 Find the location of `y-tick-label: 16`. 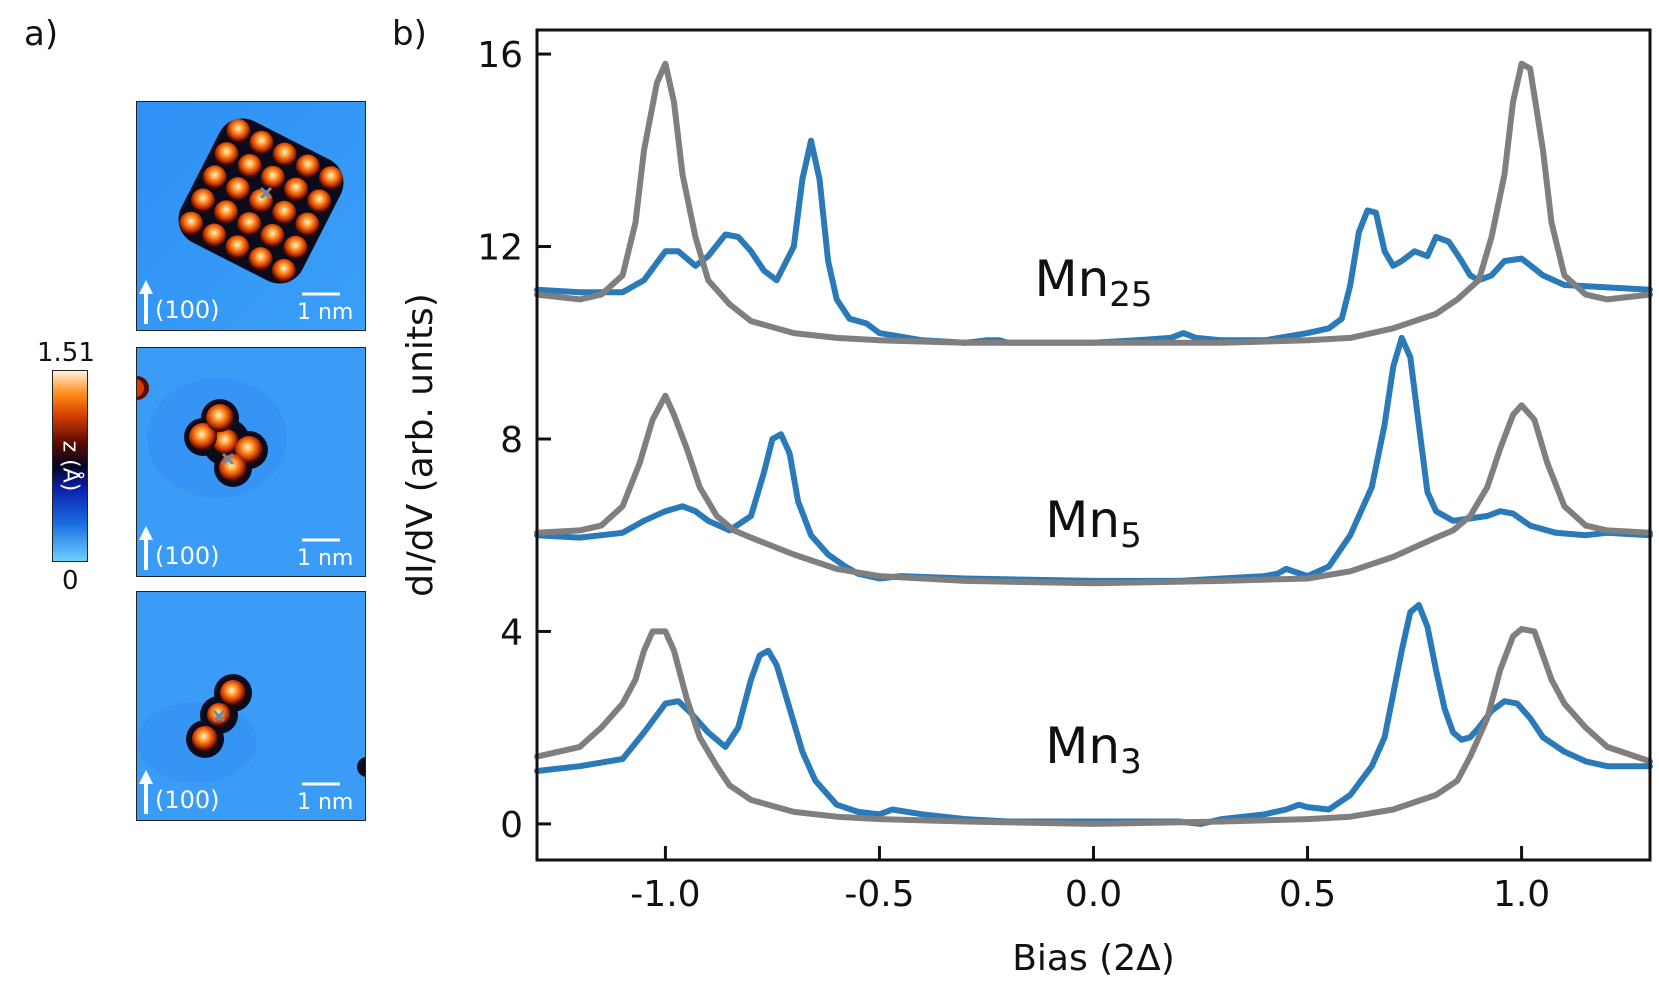

y-tick-label: 16 is located at coordinates (500, 55).